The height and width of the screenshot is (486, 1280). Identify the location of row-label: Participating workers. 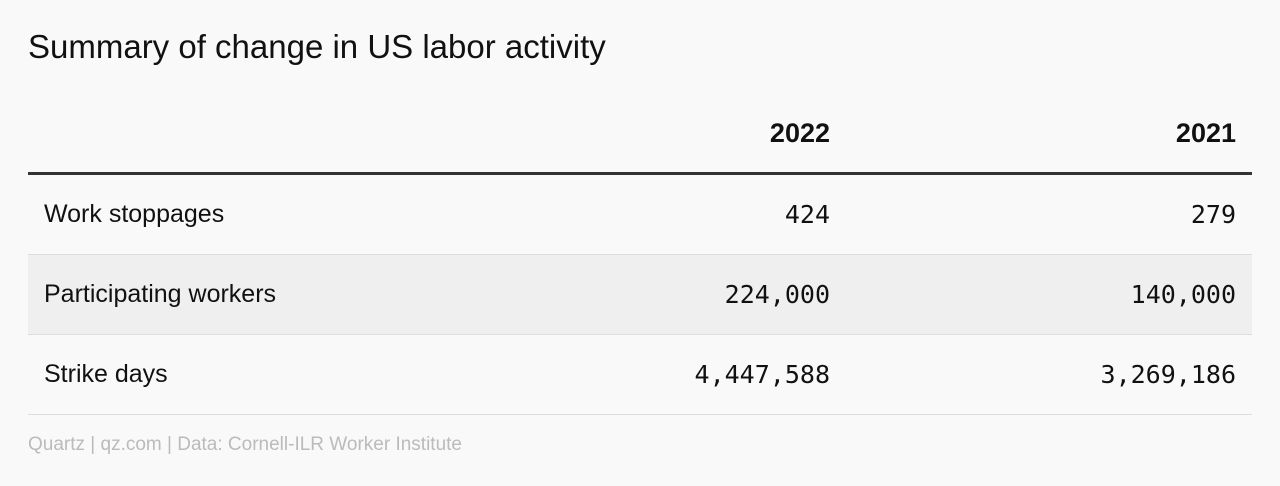
(160, 294).